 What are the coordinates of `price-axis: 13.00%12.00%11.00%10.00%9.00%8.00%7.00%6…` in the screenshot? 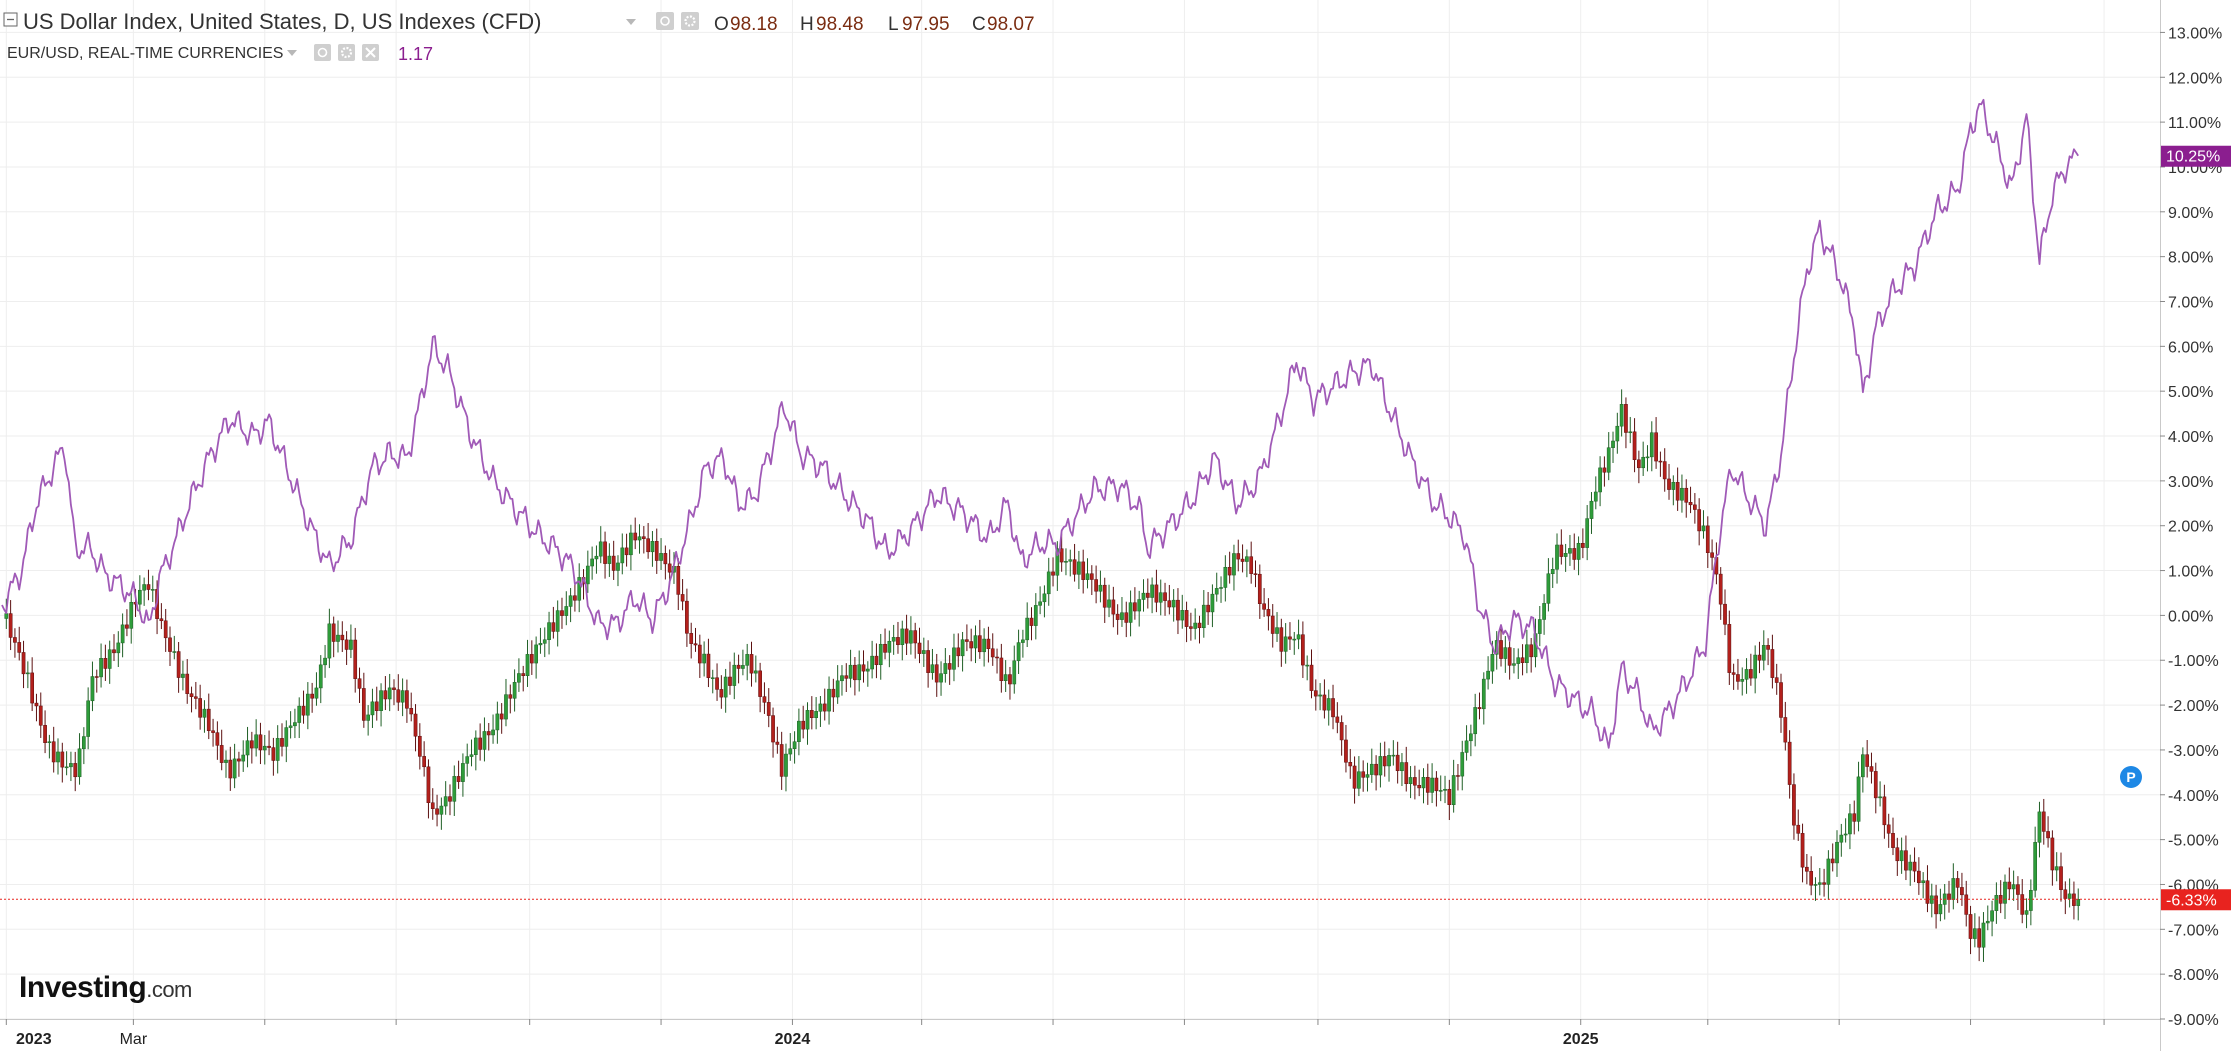 It's located at (2191, 527).